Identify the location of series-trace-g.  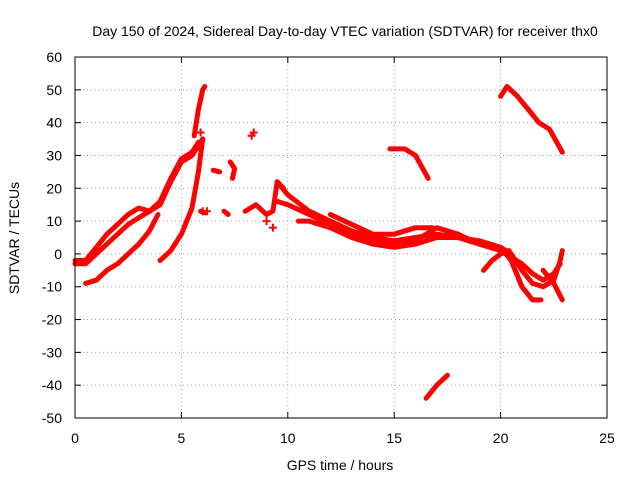
(418, 240).